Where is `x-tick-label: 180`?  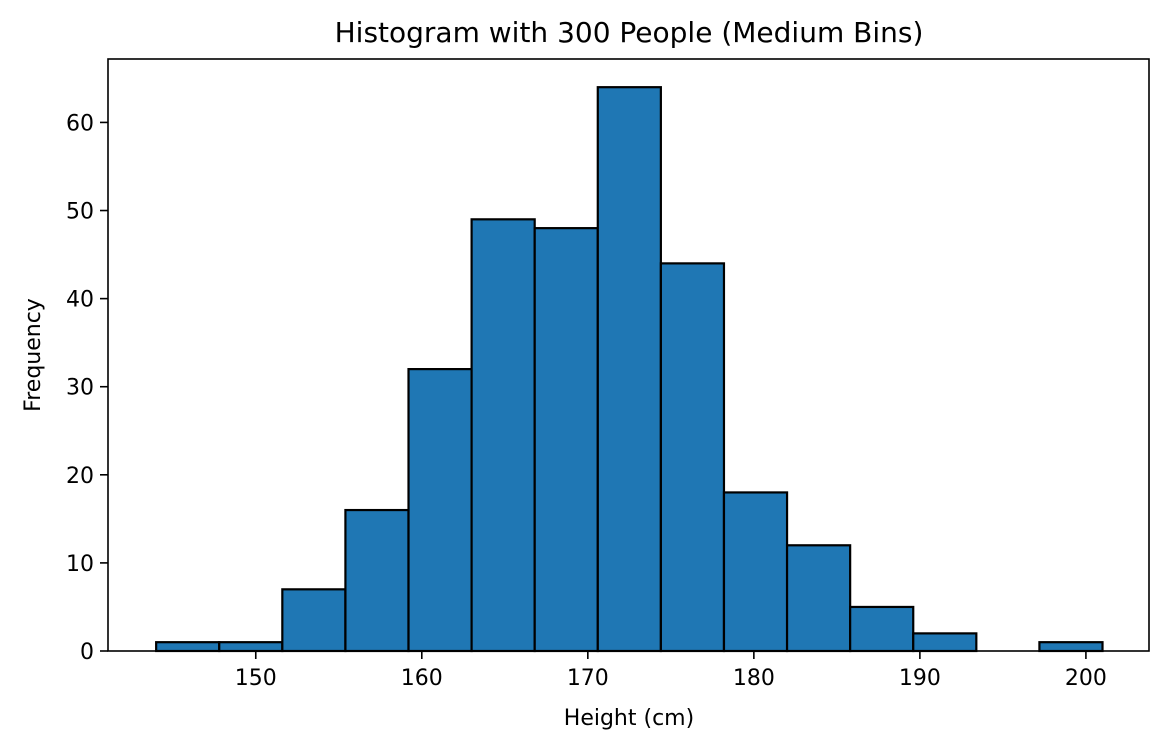 x-tick-label: 180 is located at coordinates (754, 678).